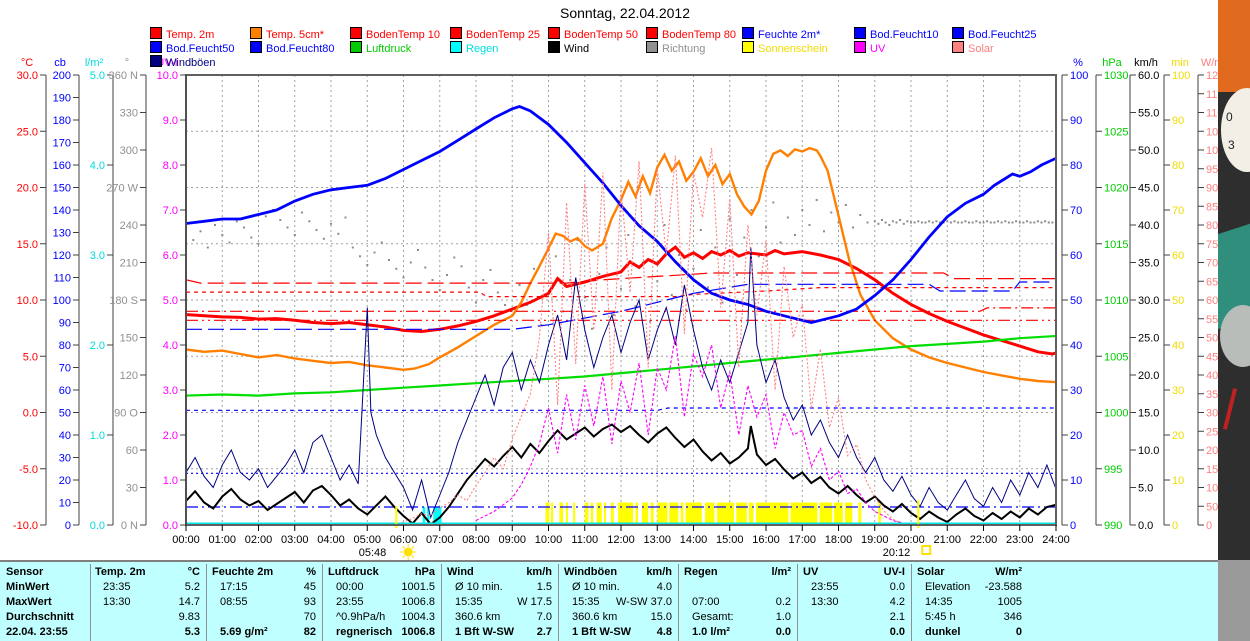  Describe the element at coordinates (30, 294) in the screenshot. I see `axis-tempC: 30.0 25.0 20.0 15.0 10.0 5.0 0.0 -5.0 -10.0 °C` at that location.